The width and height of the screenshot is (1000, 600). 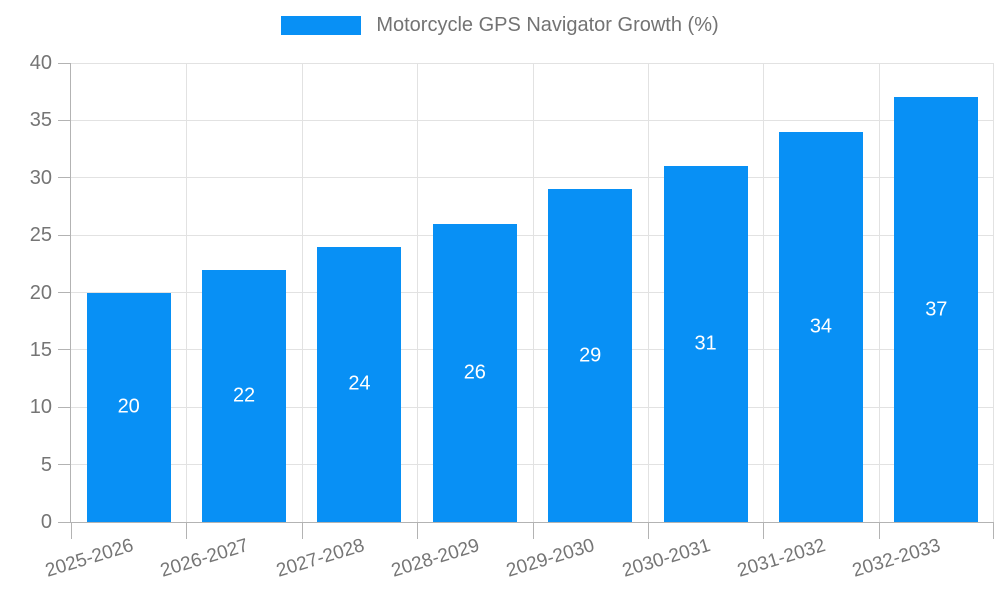 I want to click on bar: 31, so click(x=705, y=344).